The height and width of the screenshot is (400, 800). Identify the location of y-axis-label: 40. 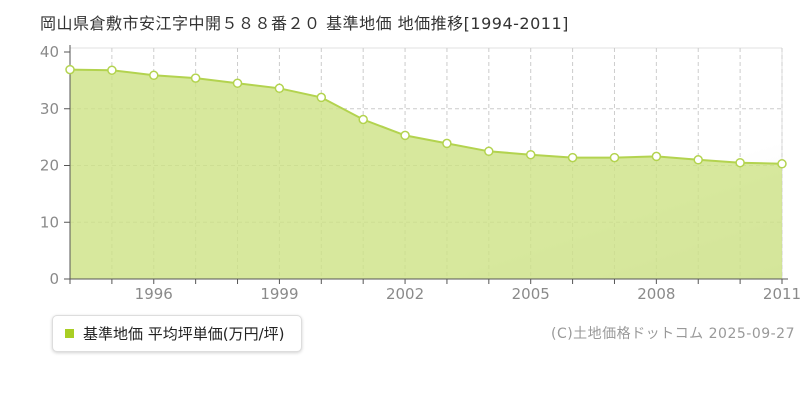
(49, 52).